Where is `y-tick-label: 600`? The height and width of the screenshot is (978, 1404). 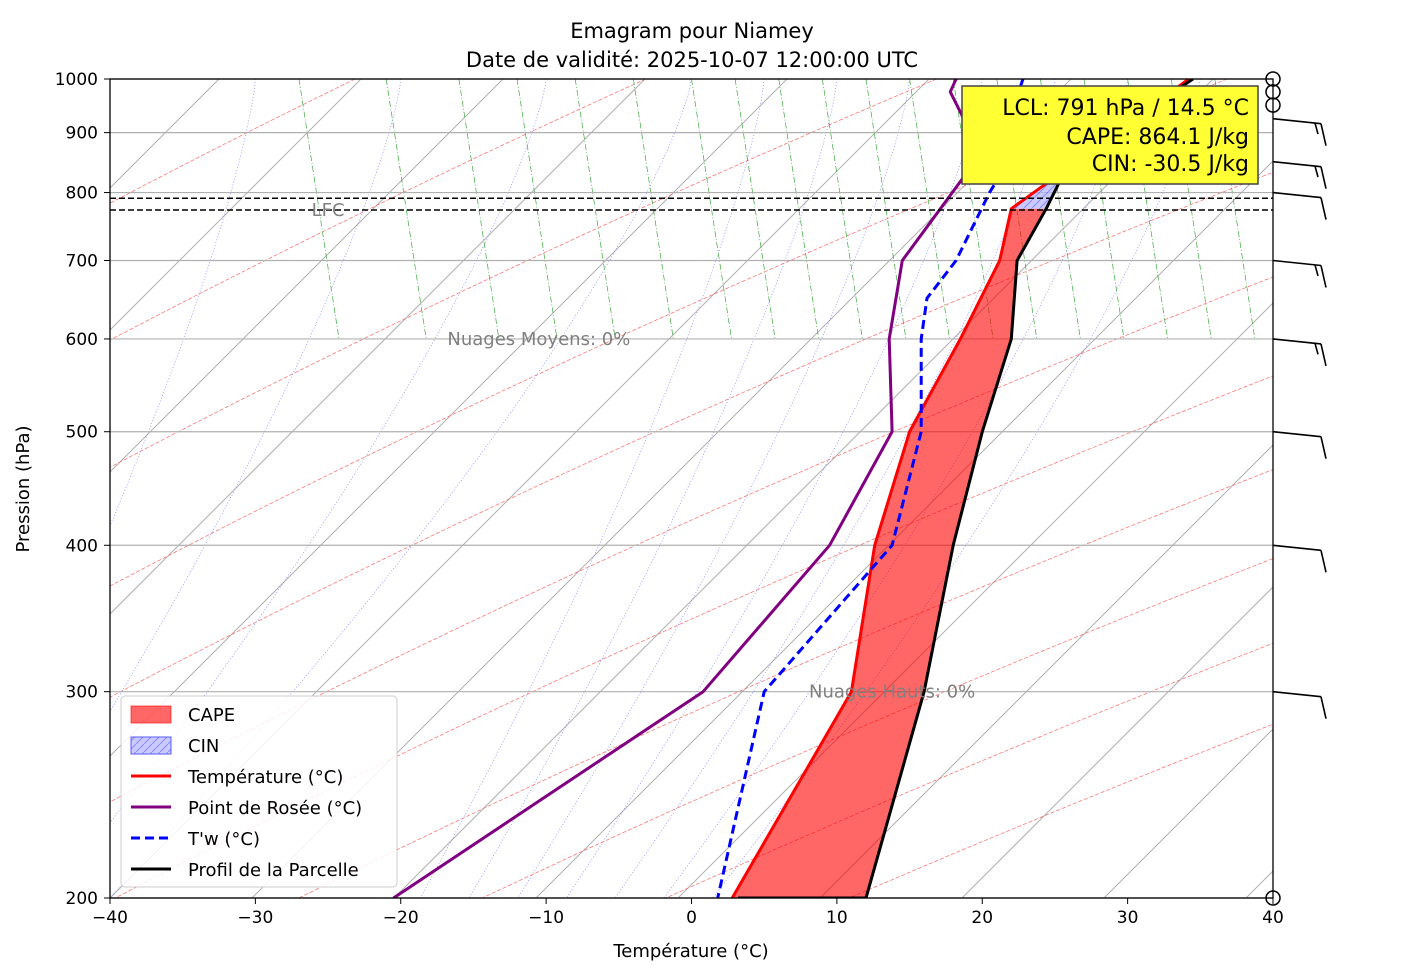
y-tick-label: 600 is located at coordinates (82, 340).